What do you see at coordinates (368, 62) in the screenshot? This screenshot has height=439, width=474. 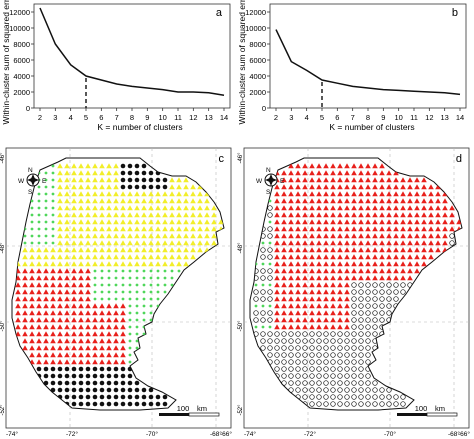 I see `panel-b-sse-line` at bounding box center [368, 62].